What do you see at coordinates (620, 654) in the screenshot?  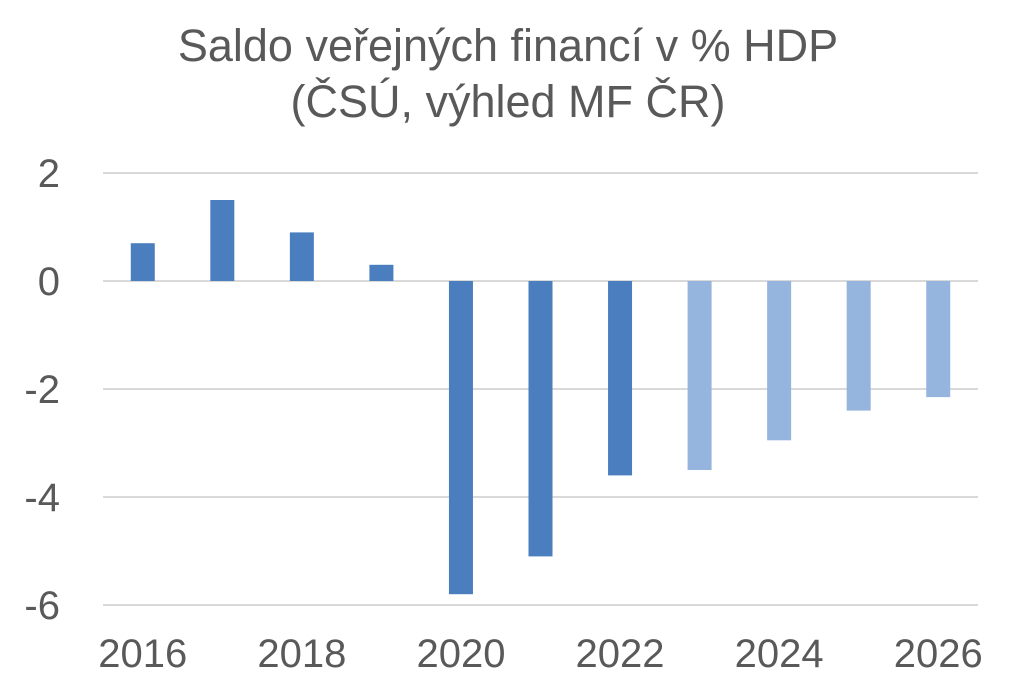 I see `x-tick-label: 2022` at bounding box center [620, 654].